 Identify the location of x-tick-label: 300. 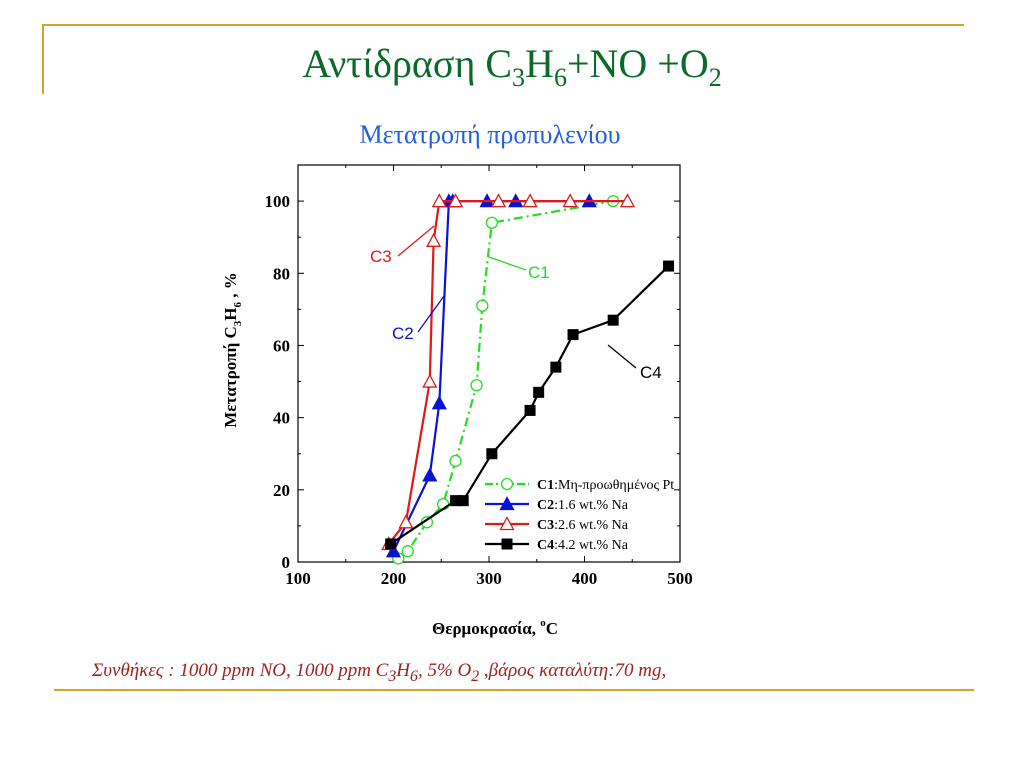
(489, 578).